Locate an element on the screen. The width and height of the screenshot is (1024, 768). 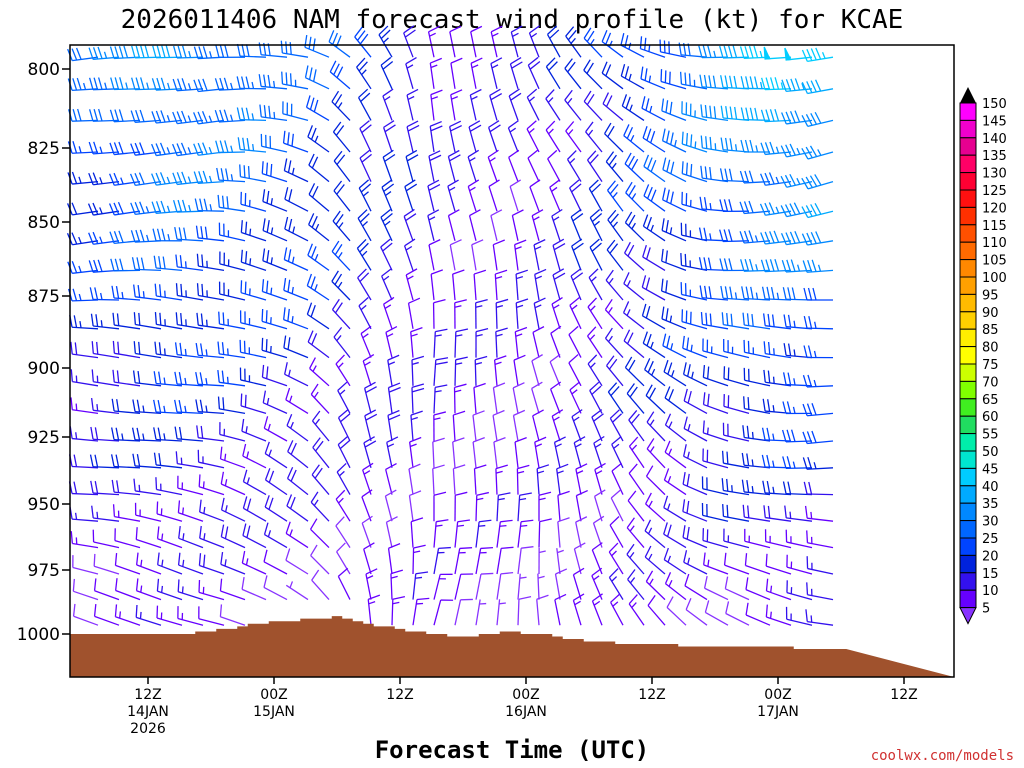
x-tick-label: 2026 is located at coordinates (148, 729).